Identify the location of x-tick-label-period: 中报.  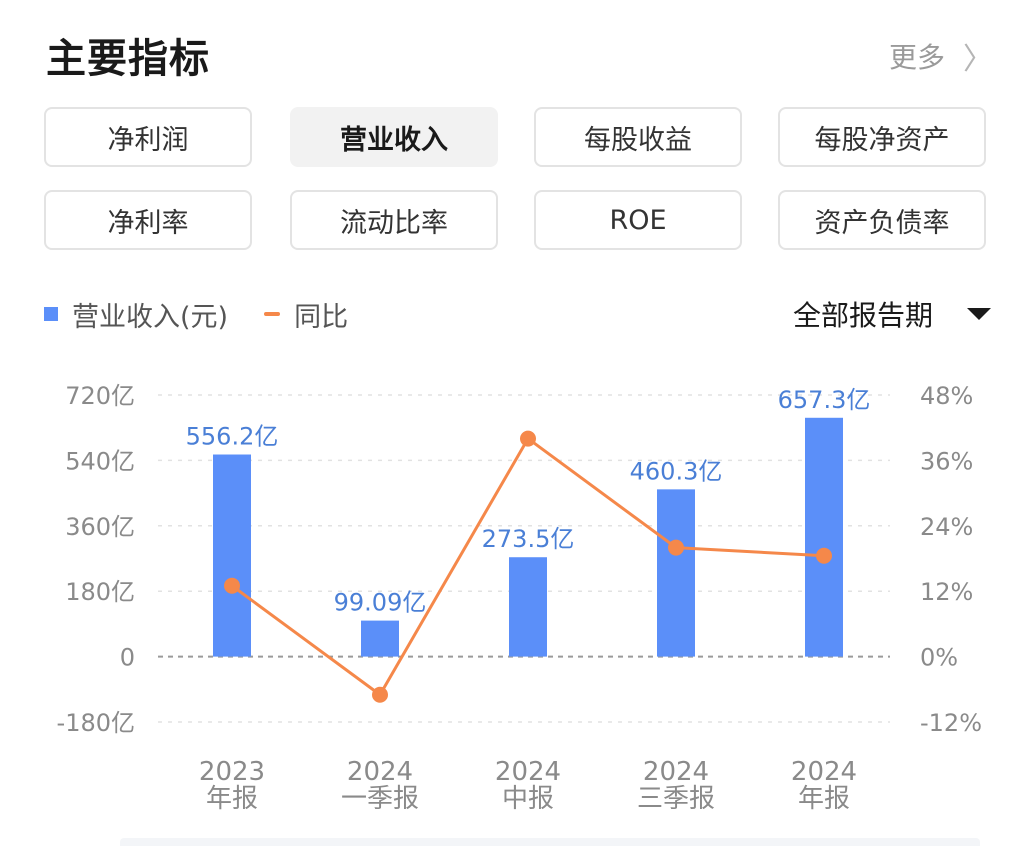
(528, 799).